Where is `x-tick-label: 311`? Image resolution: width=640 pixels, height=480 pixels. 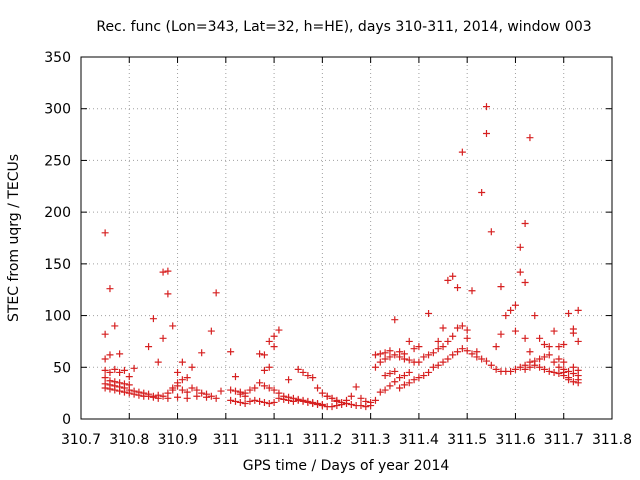 x-tick-label: 311 is located at coordinates (225, 440).